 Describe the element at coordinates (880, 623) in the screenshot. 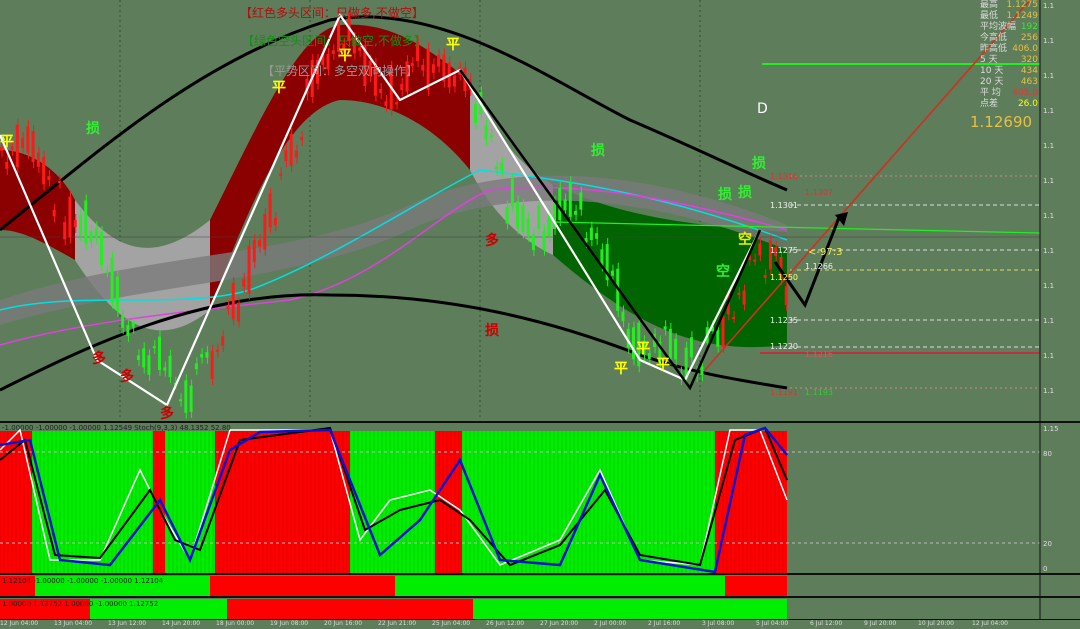

I see `time-axis-label: 9 Jul 20:00` at that location.